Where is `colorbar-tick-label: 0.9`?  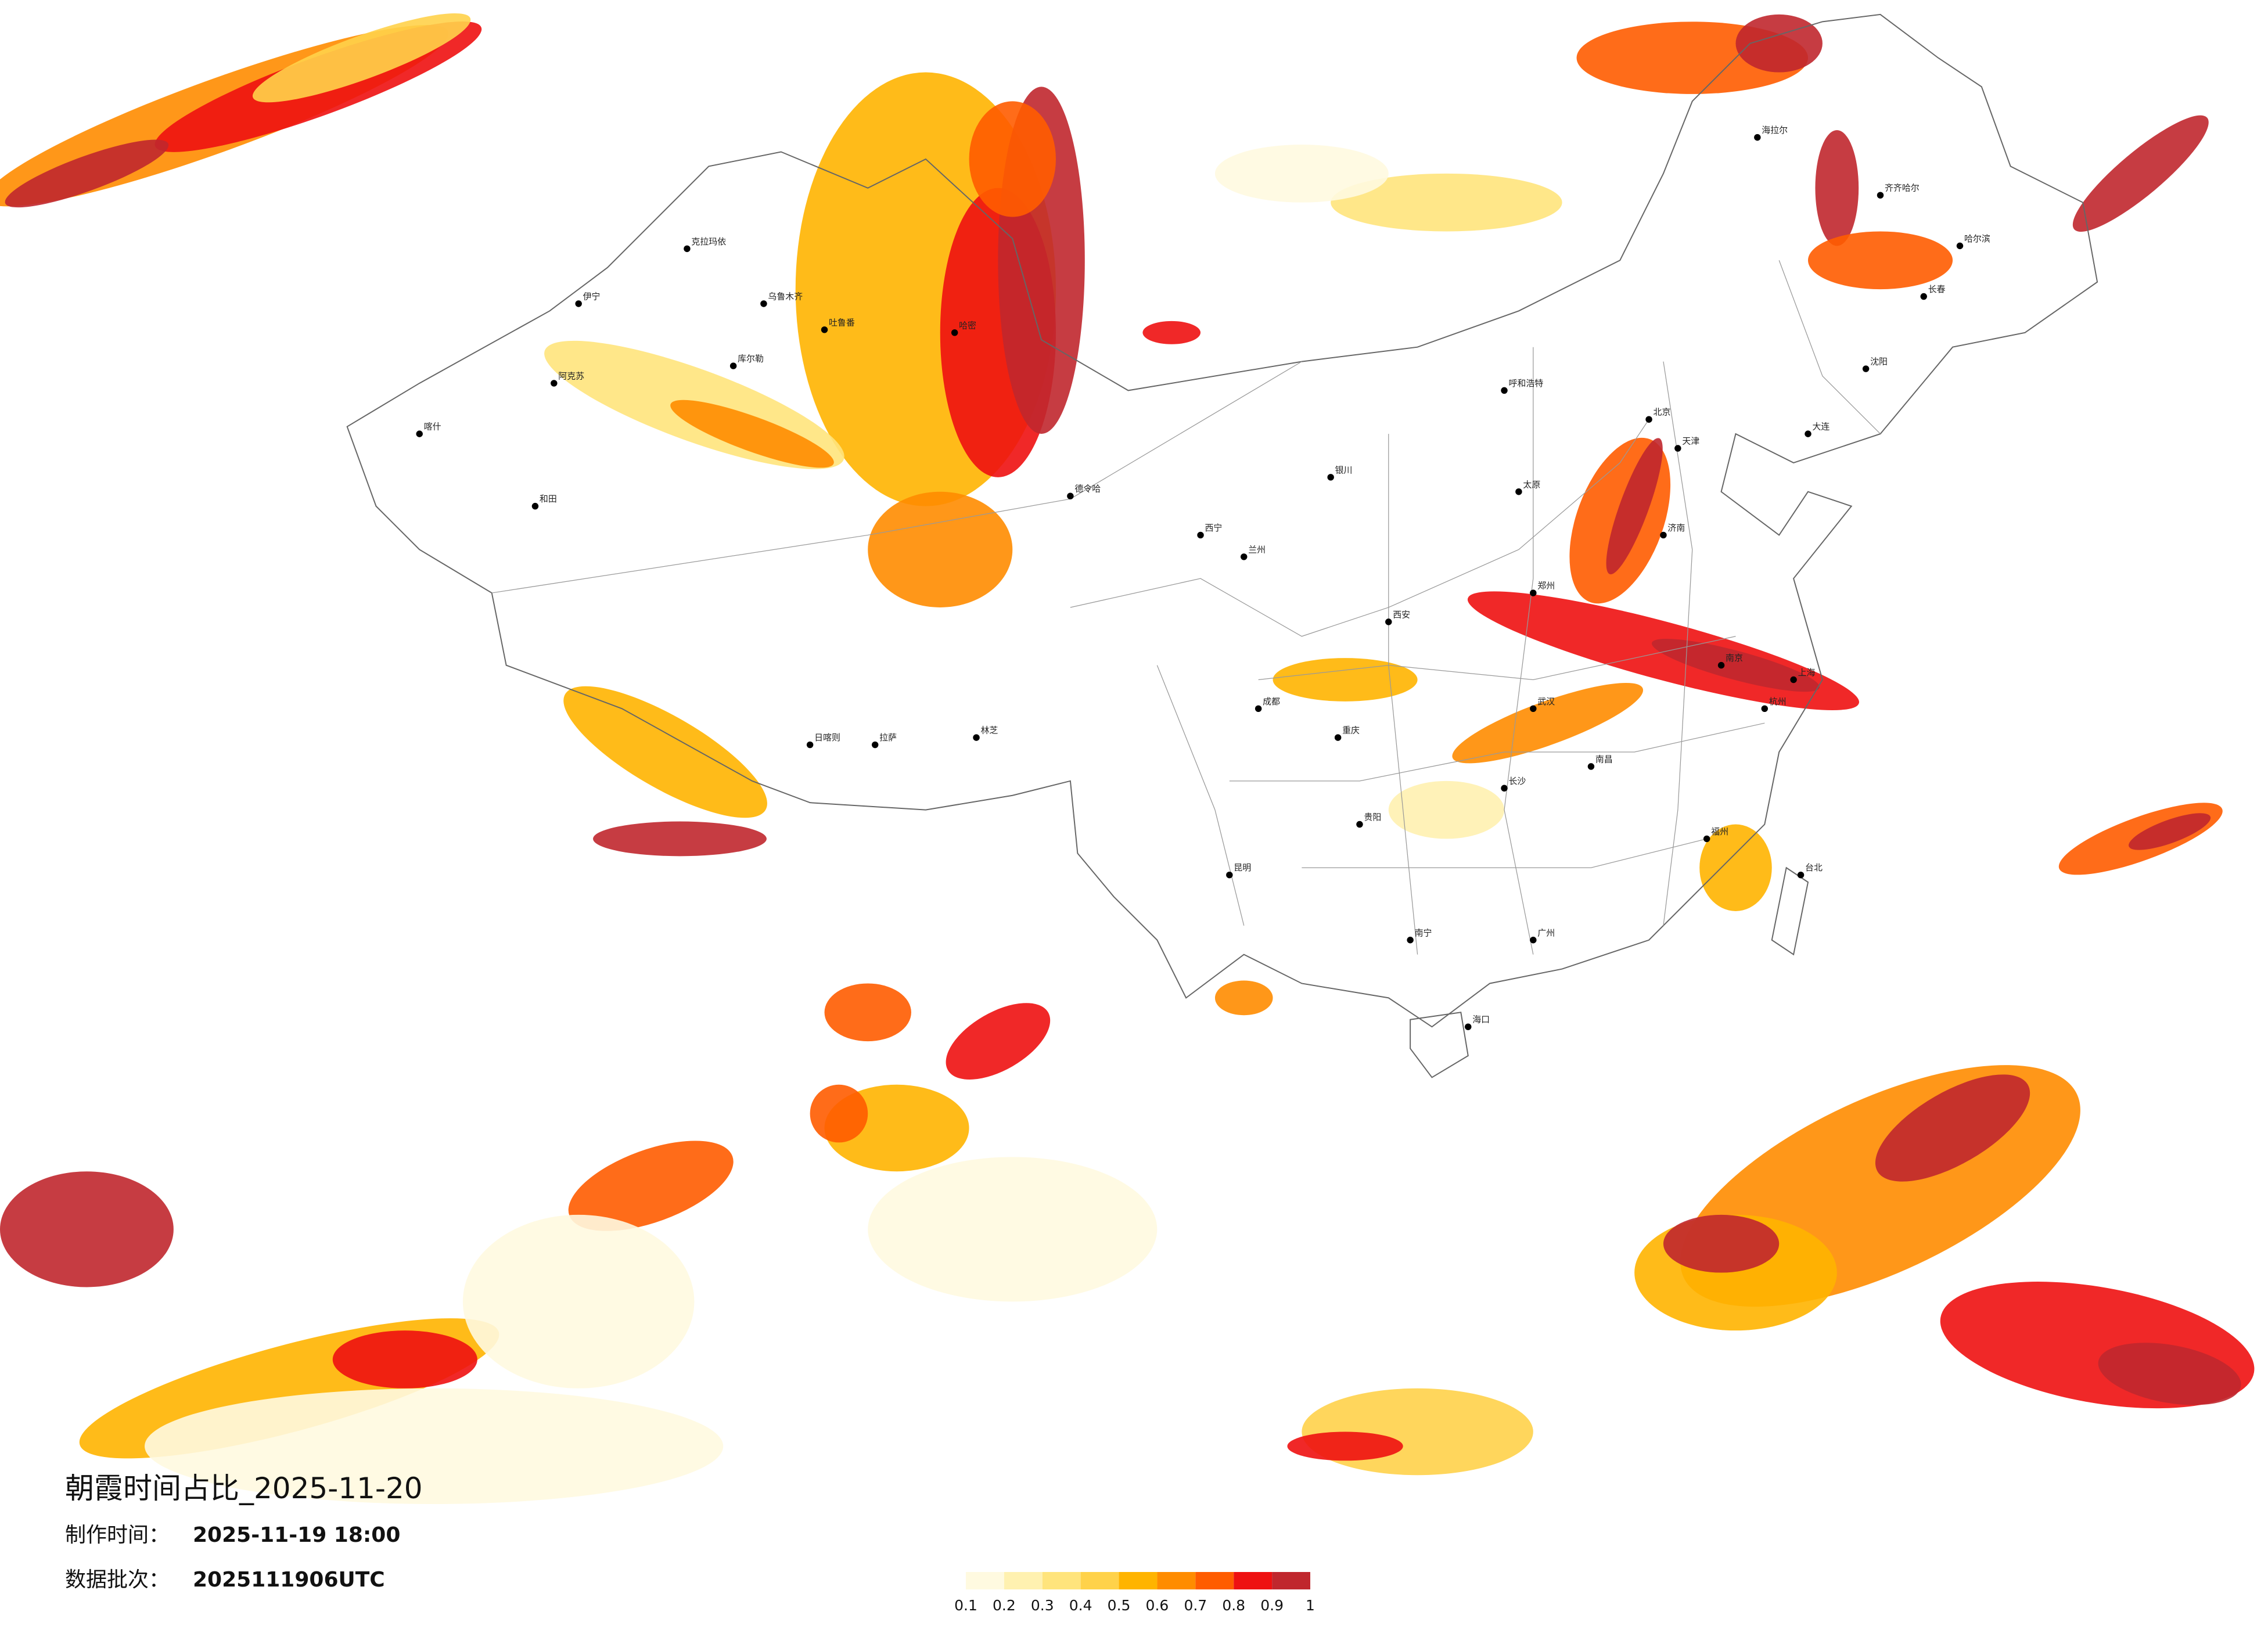
colorbar-tick-label: 0.9 is located at coordinates (1272, 1606).